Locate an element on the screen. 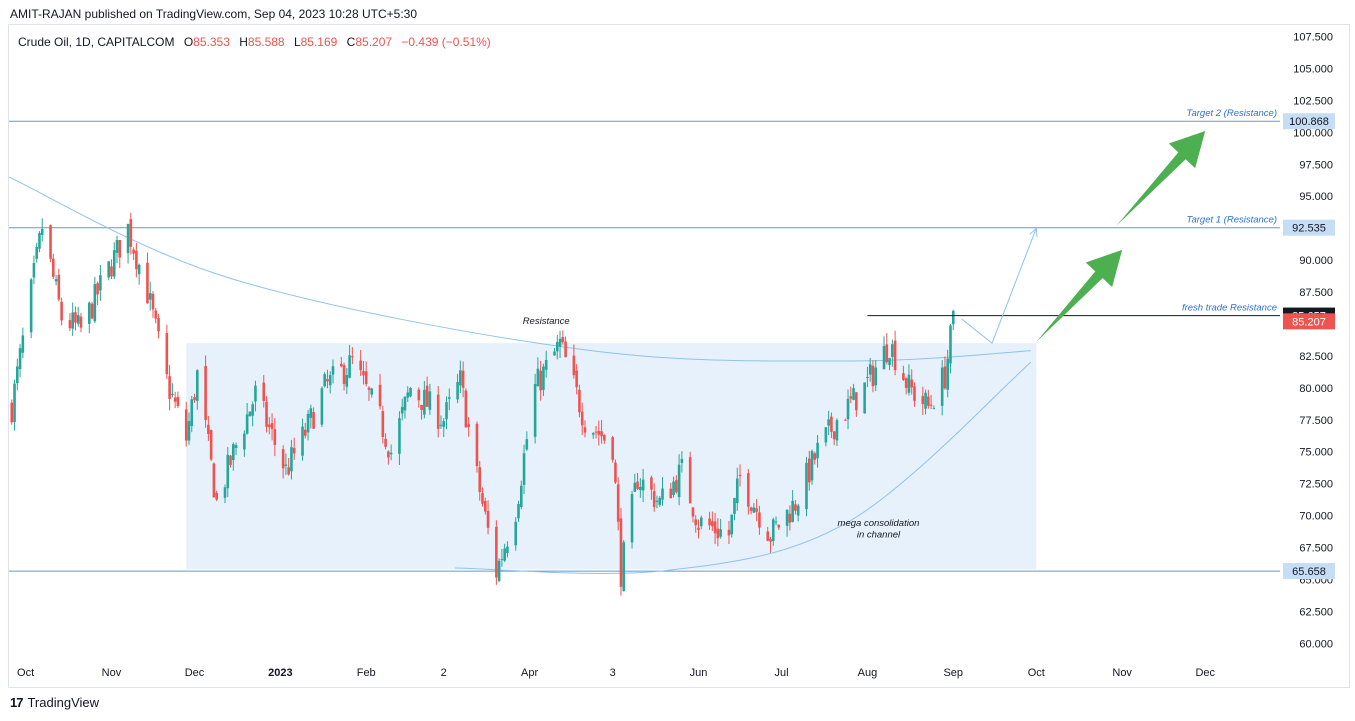 The width and height of the screenshot is (1355, 721). x-tick-label: 3 is located at coordinates (613, 673).